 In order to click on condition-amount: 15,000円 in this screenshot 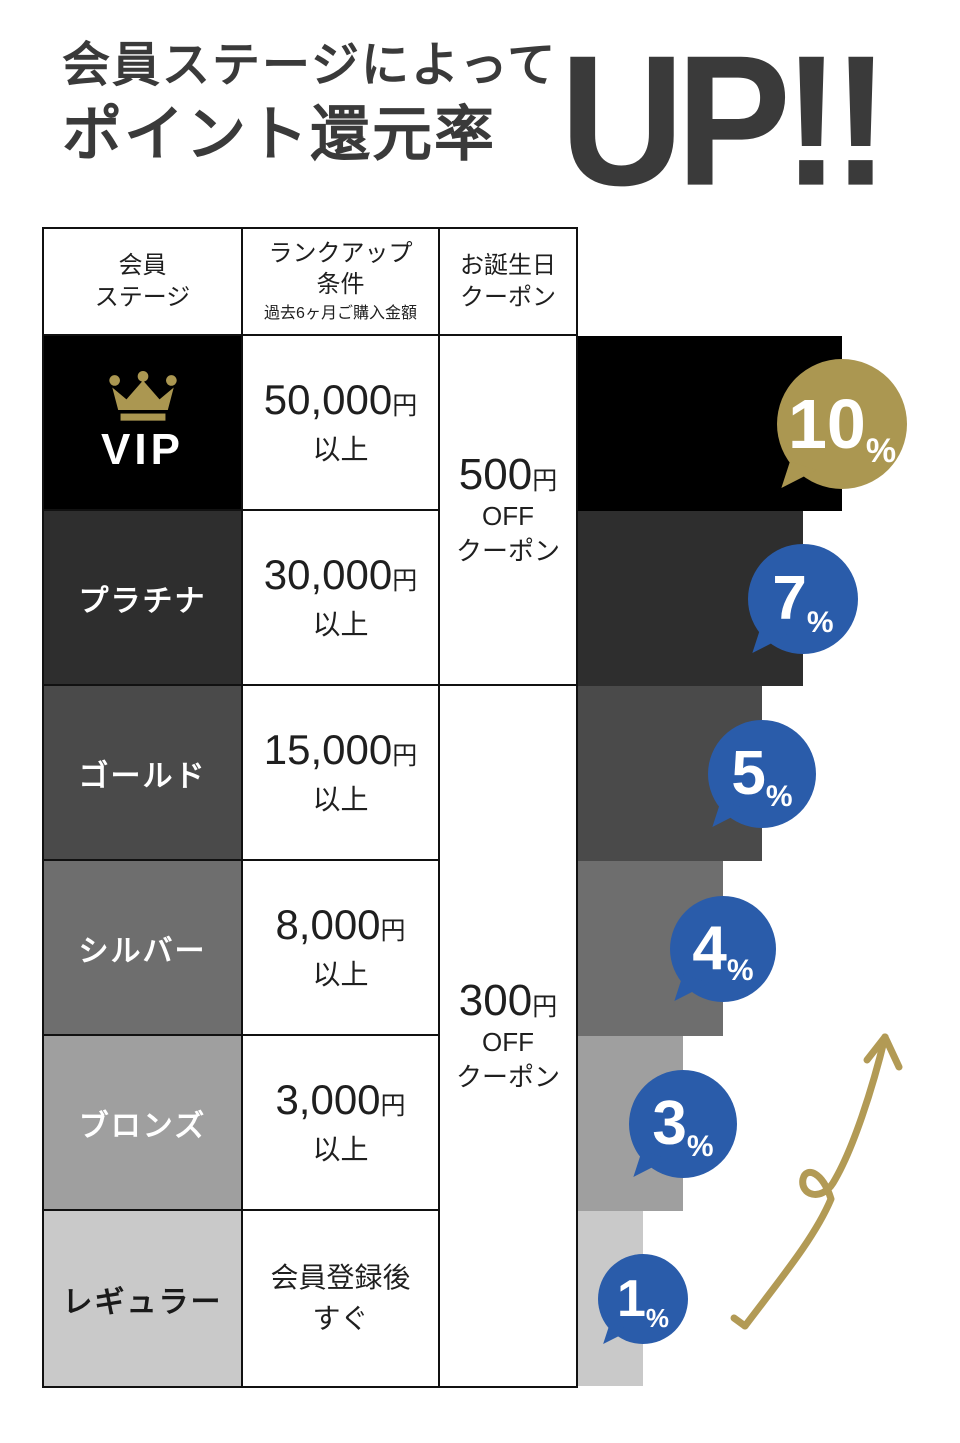, I will do `click(340, 750)`.